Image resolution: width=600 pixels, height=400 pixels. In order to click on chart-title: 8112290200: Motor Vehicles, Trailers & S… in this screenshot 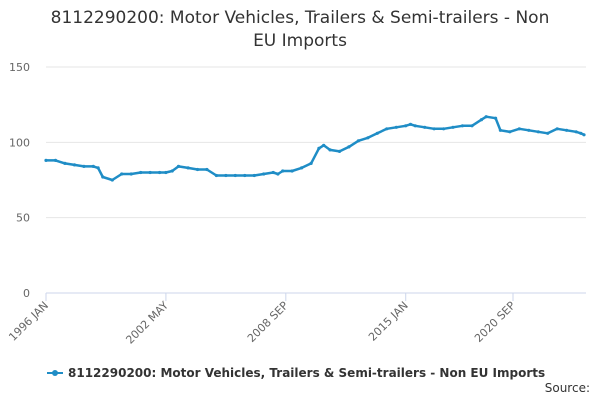, I will do `click(300, 30)`.